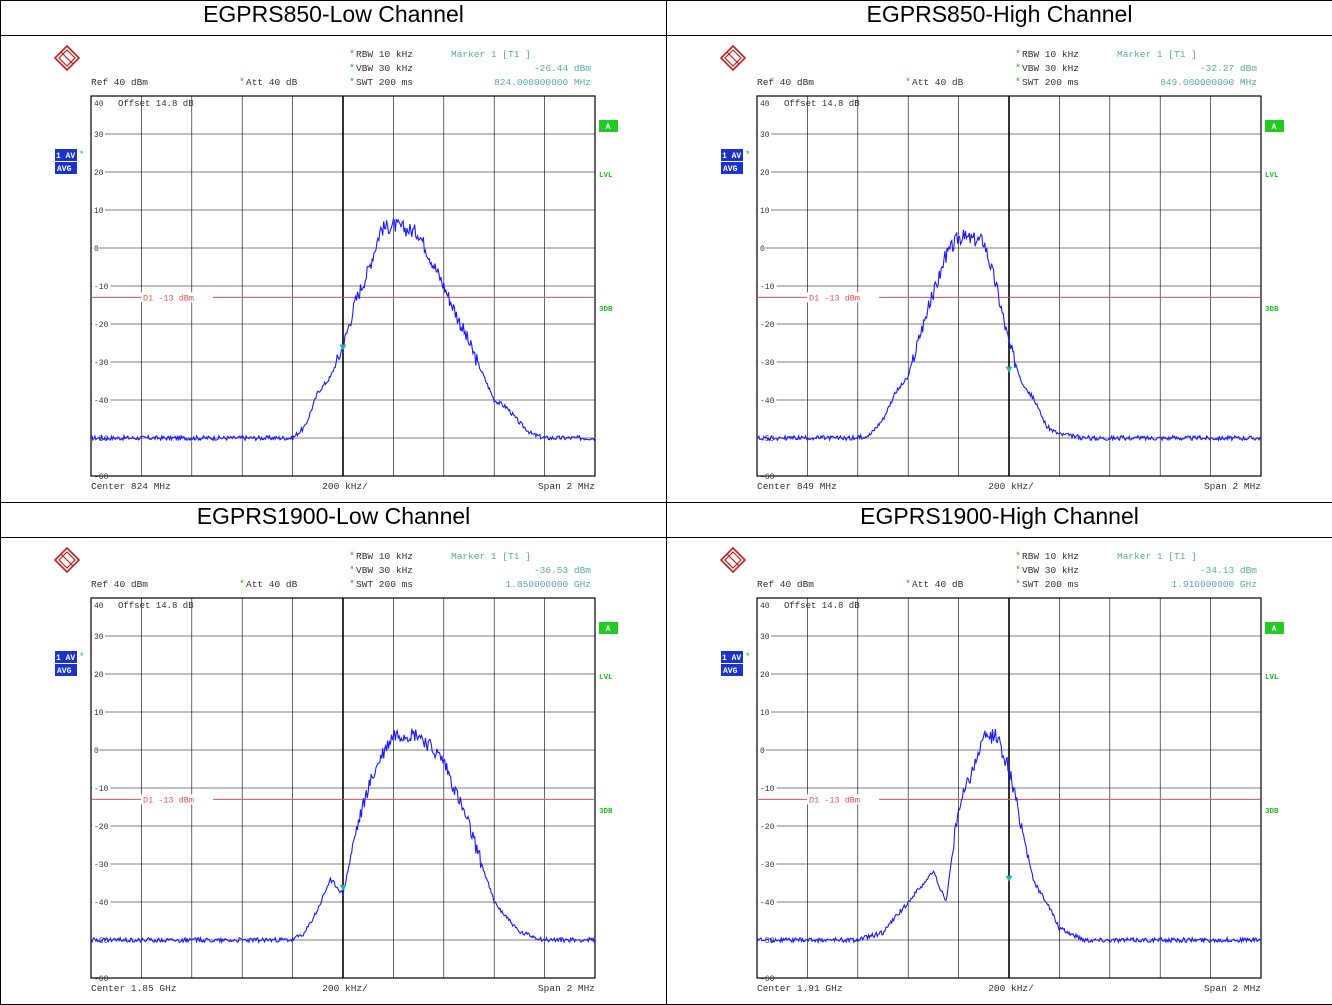  What do you see at coordinates (134, 988) in the screenshot?
I see `center-frequency-label: Center 1.85 GHz` at bounding box center [134, 988].